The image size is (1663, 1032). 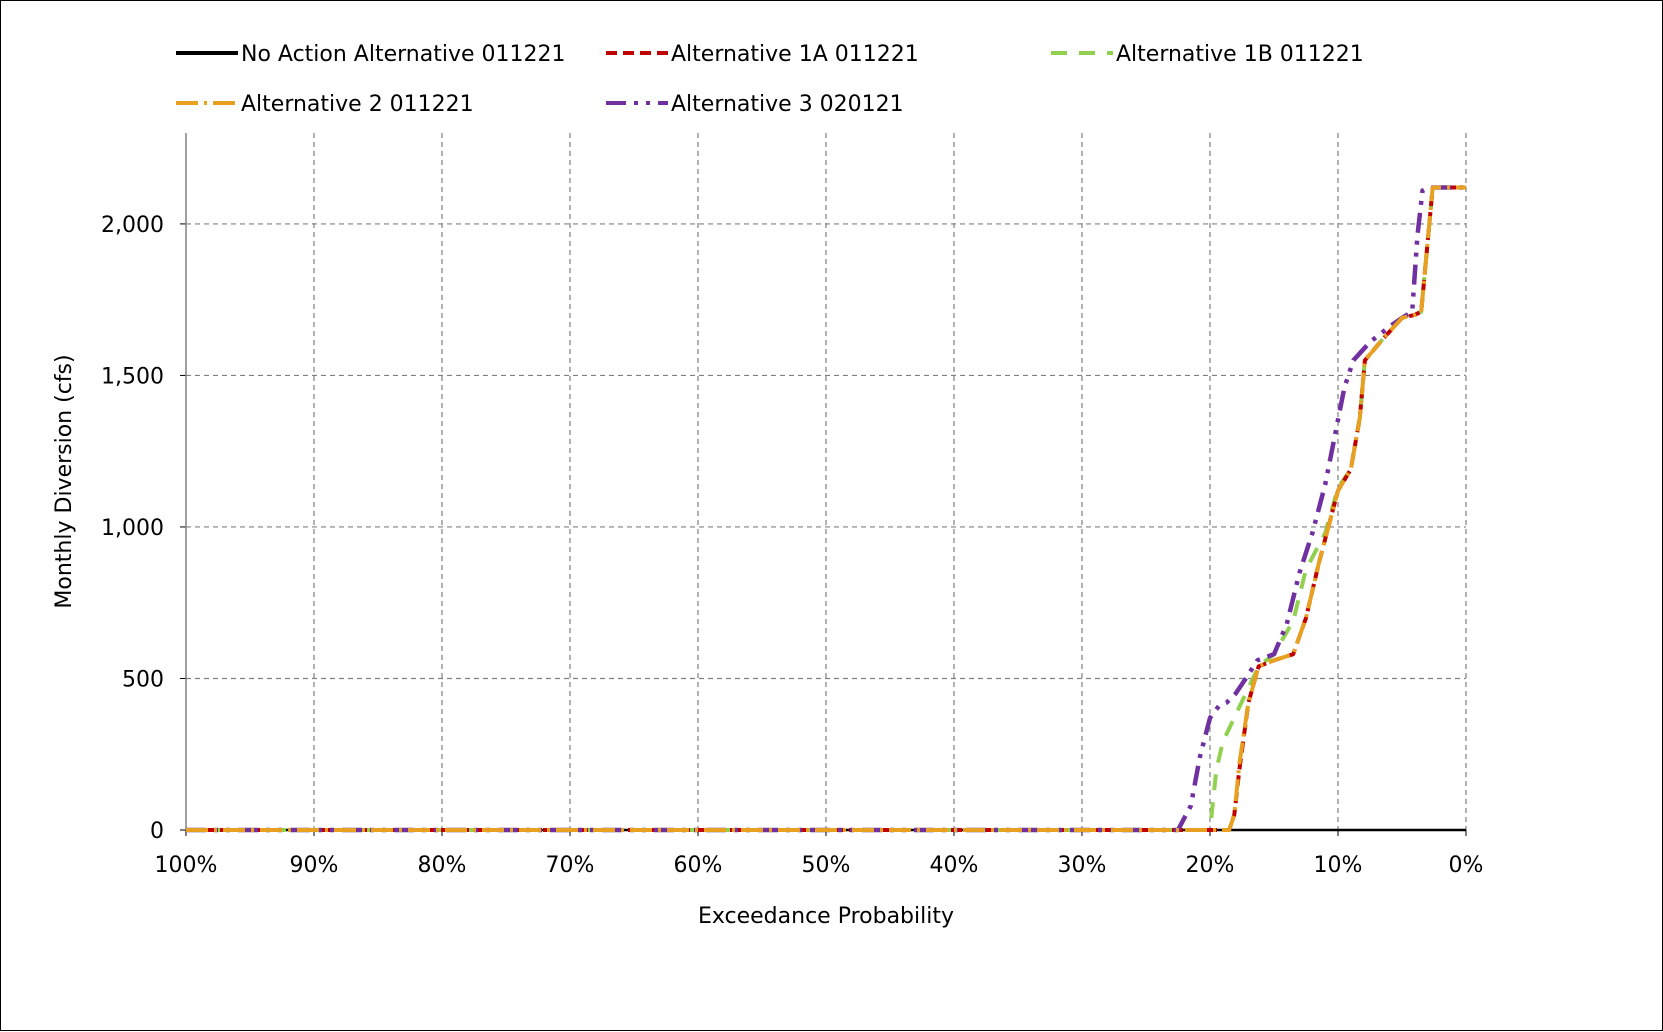 I want to click on legend-entry: Alternative 3 020121, so click(x=755, y=104).